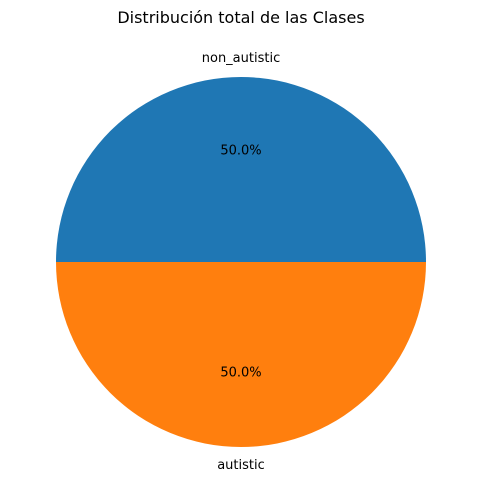  I want to click on slice-label-non-autistic: non_autistic, so click(241, 58).